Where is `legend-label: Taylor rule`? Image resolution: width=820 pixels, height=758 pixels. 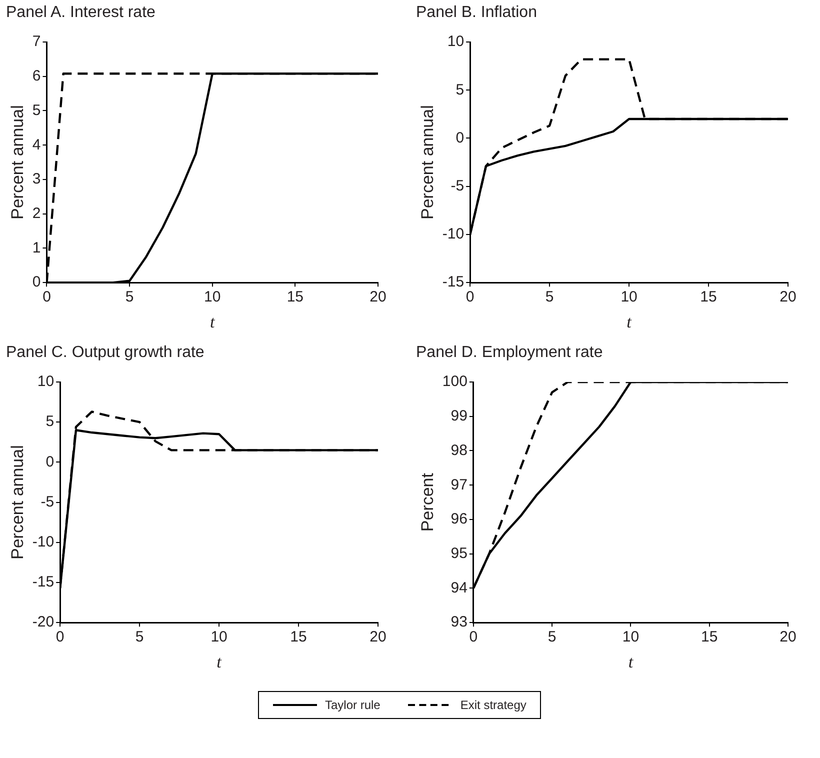 legend-label: Taylor rule is located at coordinates (352, 705).